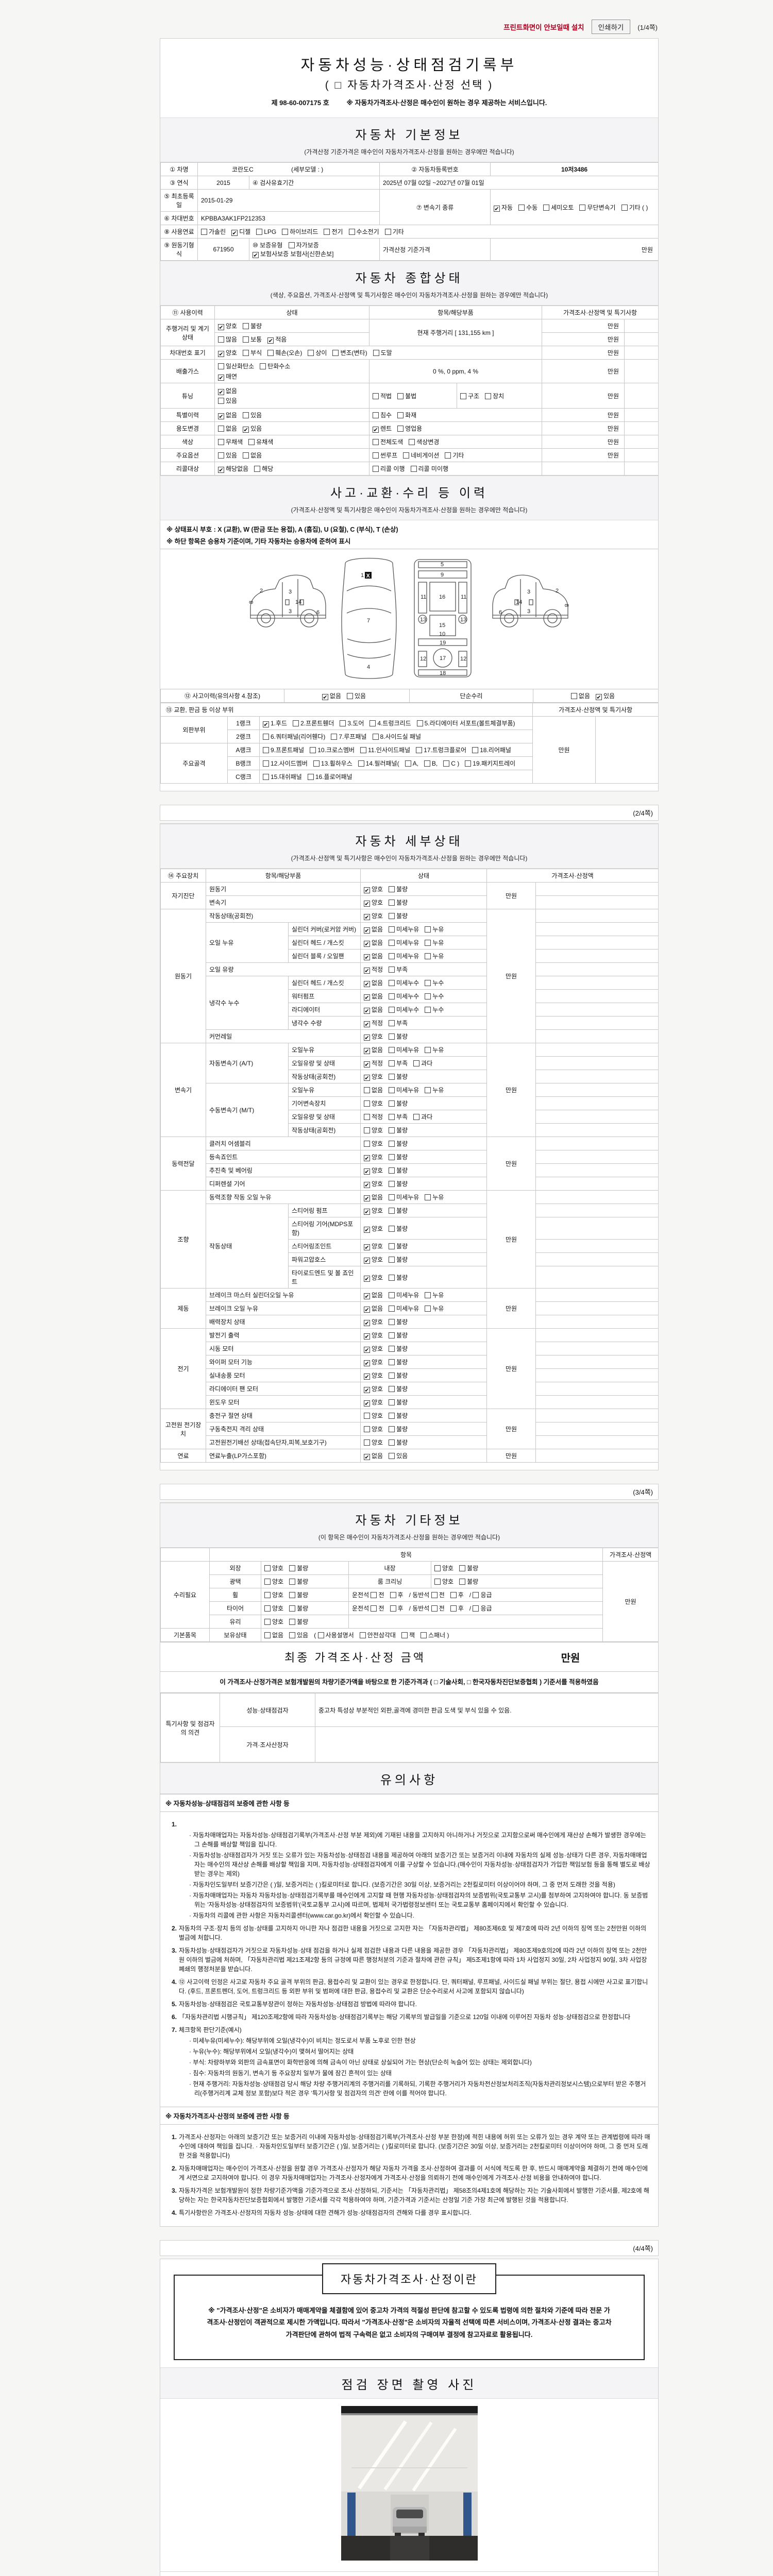  Describe the element at coordinates (270, 340) in the screenshot. I see `checkbox-적음` at that location.